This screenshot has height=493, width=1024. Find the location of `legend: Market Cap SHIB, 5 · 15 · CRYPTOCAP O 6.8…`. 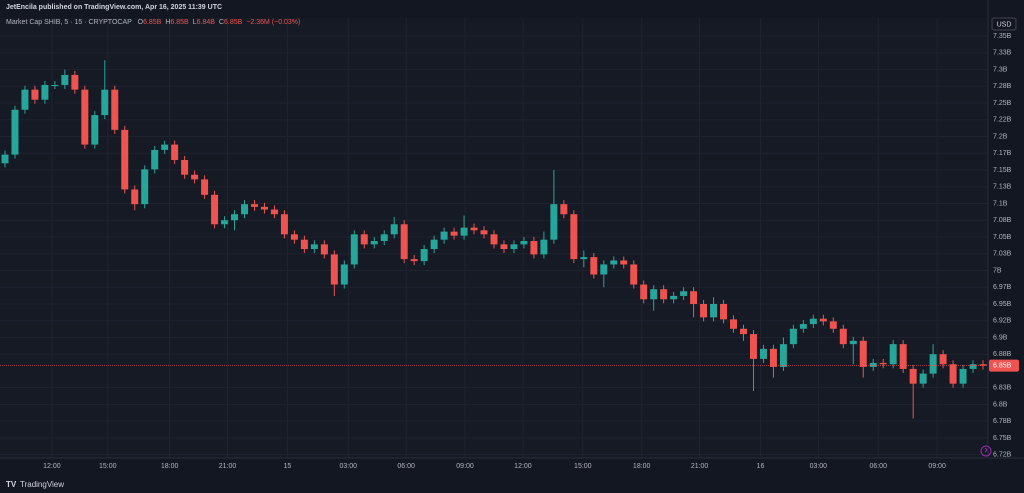

legend: Market Cap SHIB, 5 · 15 · CRYPTOCAP O 6.8… is located at coordinates (153, 22).